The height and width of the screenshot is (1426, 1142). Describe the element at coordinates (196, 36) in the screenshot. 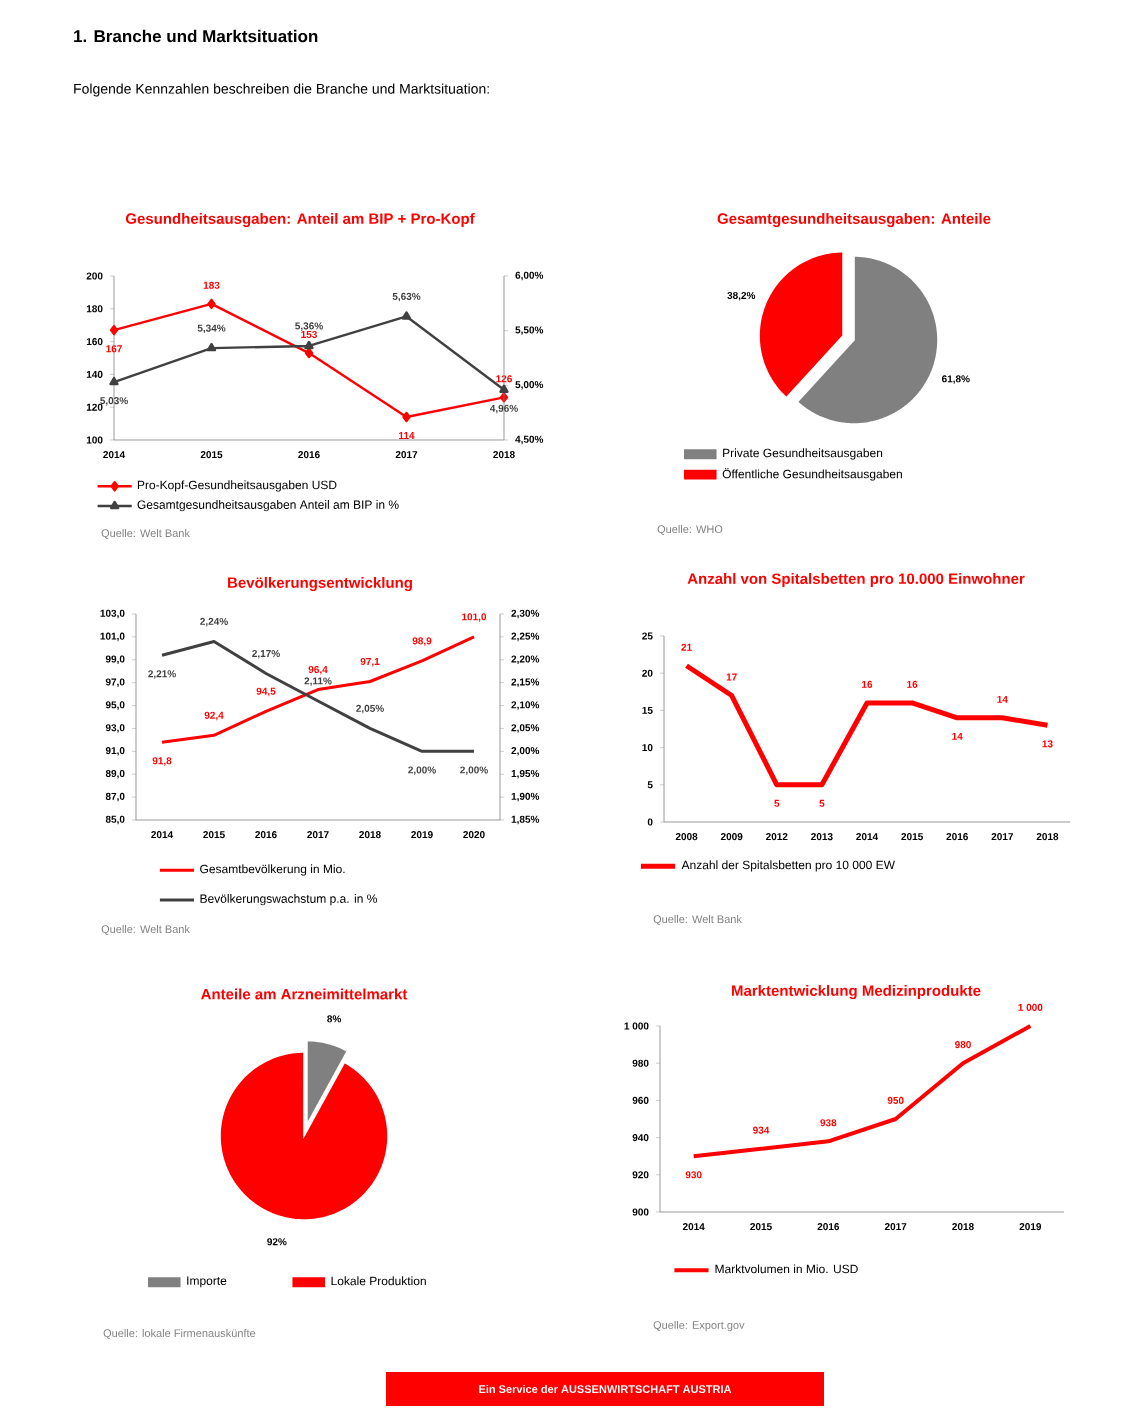

I see `text: 1. Branche und Marktsituation` at that location.